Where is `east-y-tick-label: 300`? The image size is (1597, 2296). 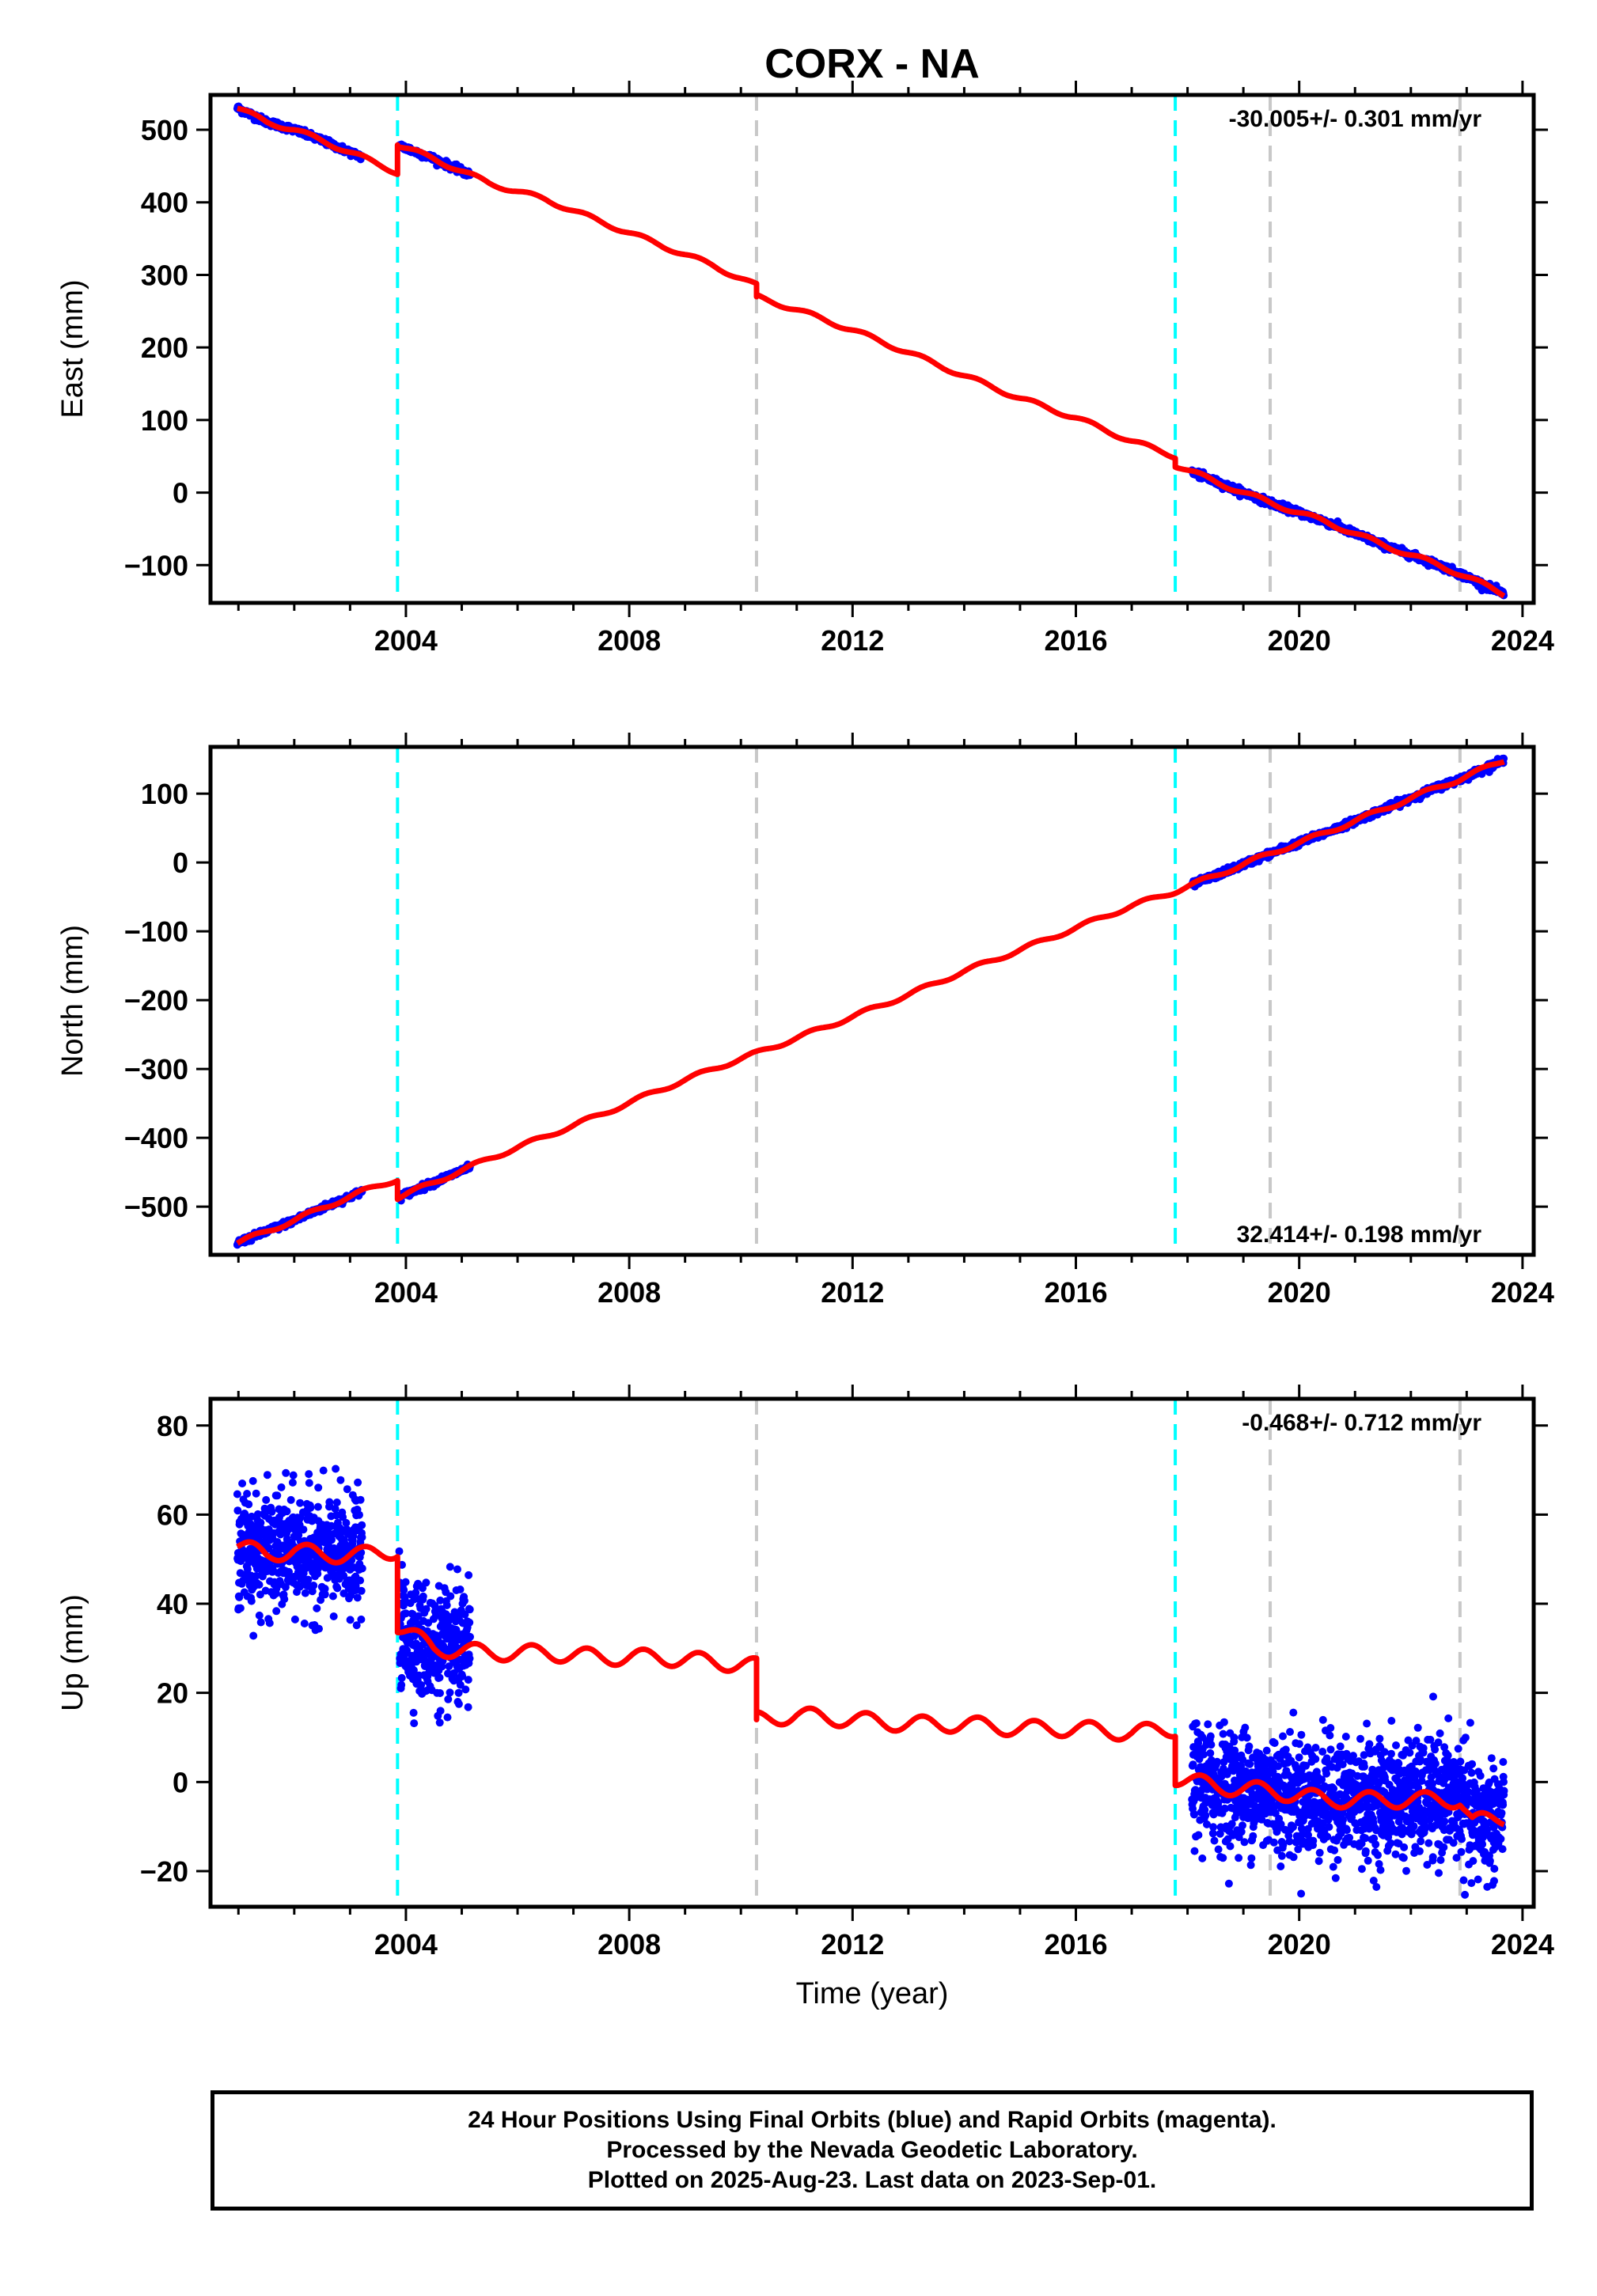
east-y-tick-label: 300 is located at coordinates (164, 275).